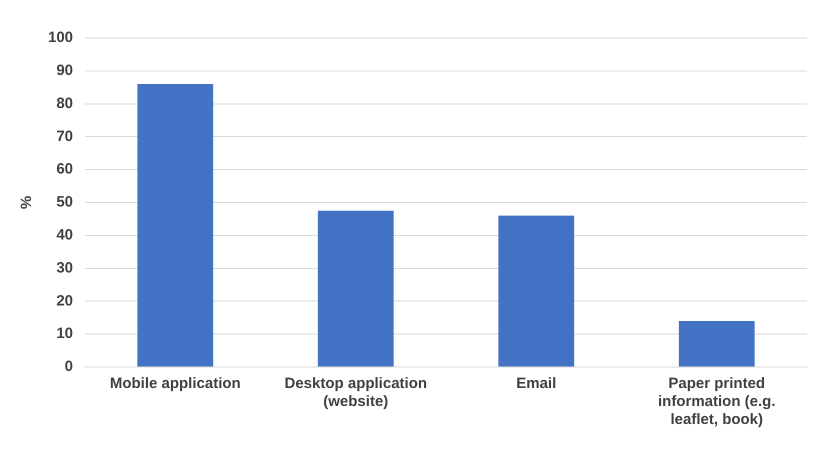 The width and height of the screenshot is (835, 450). What do you see at coordinates (175, 383) in the screenshot?
I see `x-tick-label: Mobile application` at bounding box center [175, 383].